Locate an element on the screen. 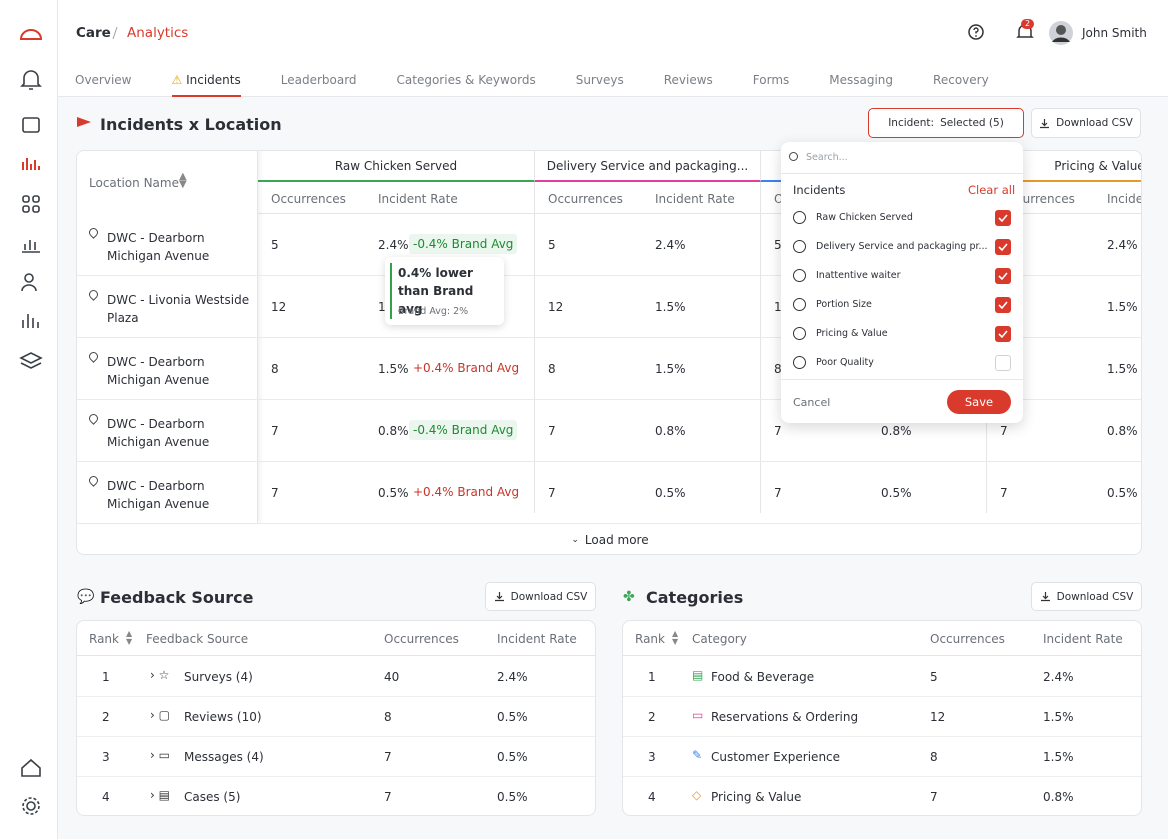  section-title: Feedback Source is located at coordinates (177, 597).